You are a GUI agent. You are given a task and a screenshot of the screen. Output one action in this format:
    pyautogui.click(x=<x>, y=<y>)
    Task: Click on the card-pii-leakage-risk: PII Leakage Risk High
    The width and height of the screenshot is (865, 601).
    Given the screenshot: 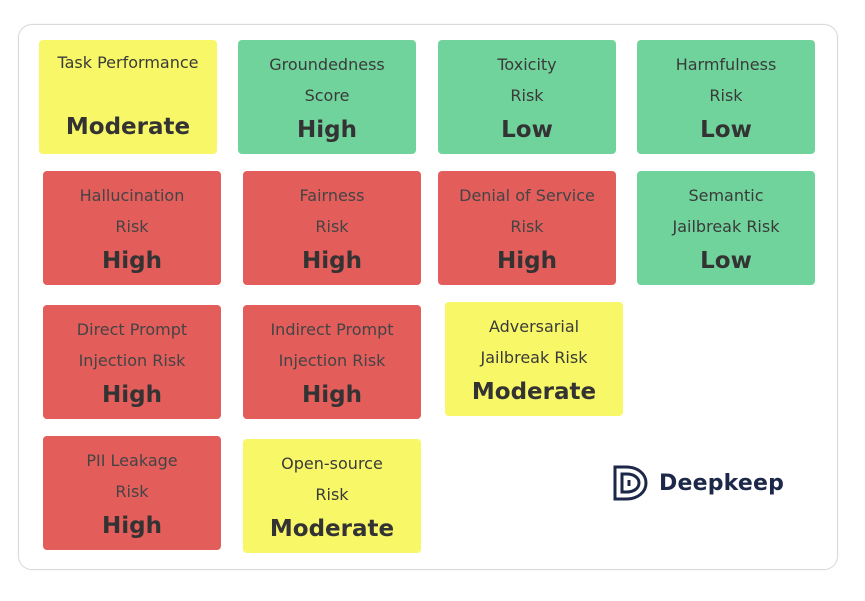 What is the action you would take?
    pyautogui.click(x=132, y=493)
    